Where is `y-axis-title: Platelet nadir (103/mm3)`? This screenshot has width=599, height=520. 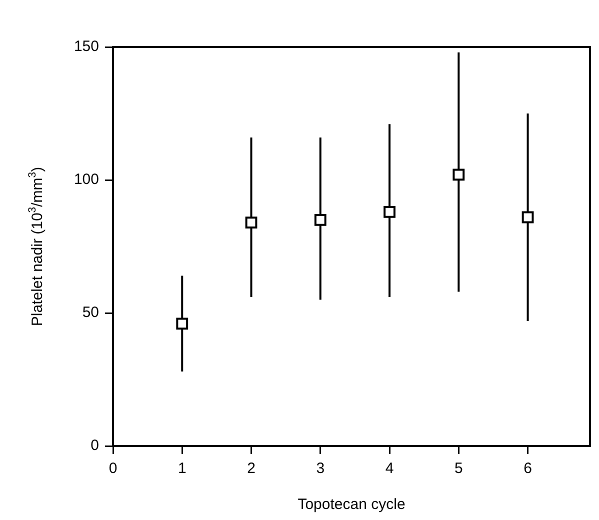 y-axis-title: Platelet nadir (103/mm3) is located at coordinates (36, 246).